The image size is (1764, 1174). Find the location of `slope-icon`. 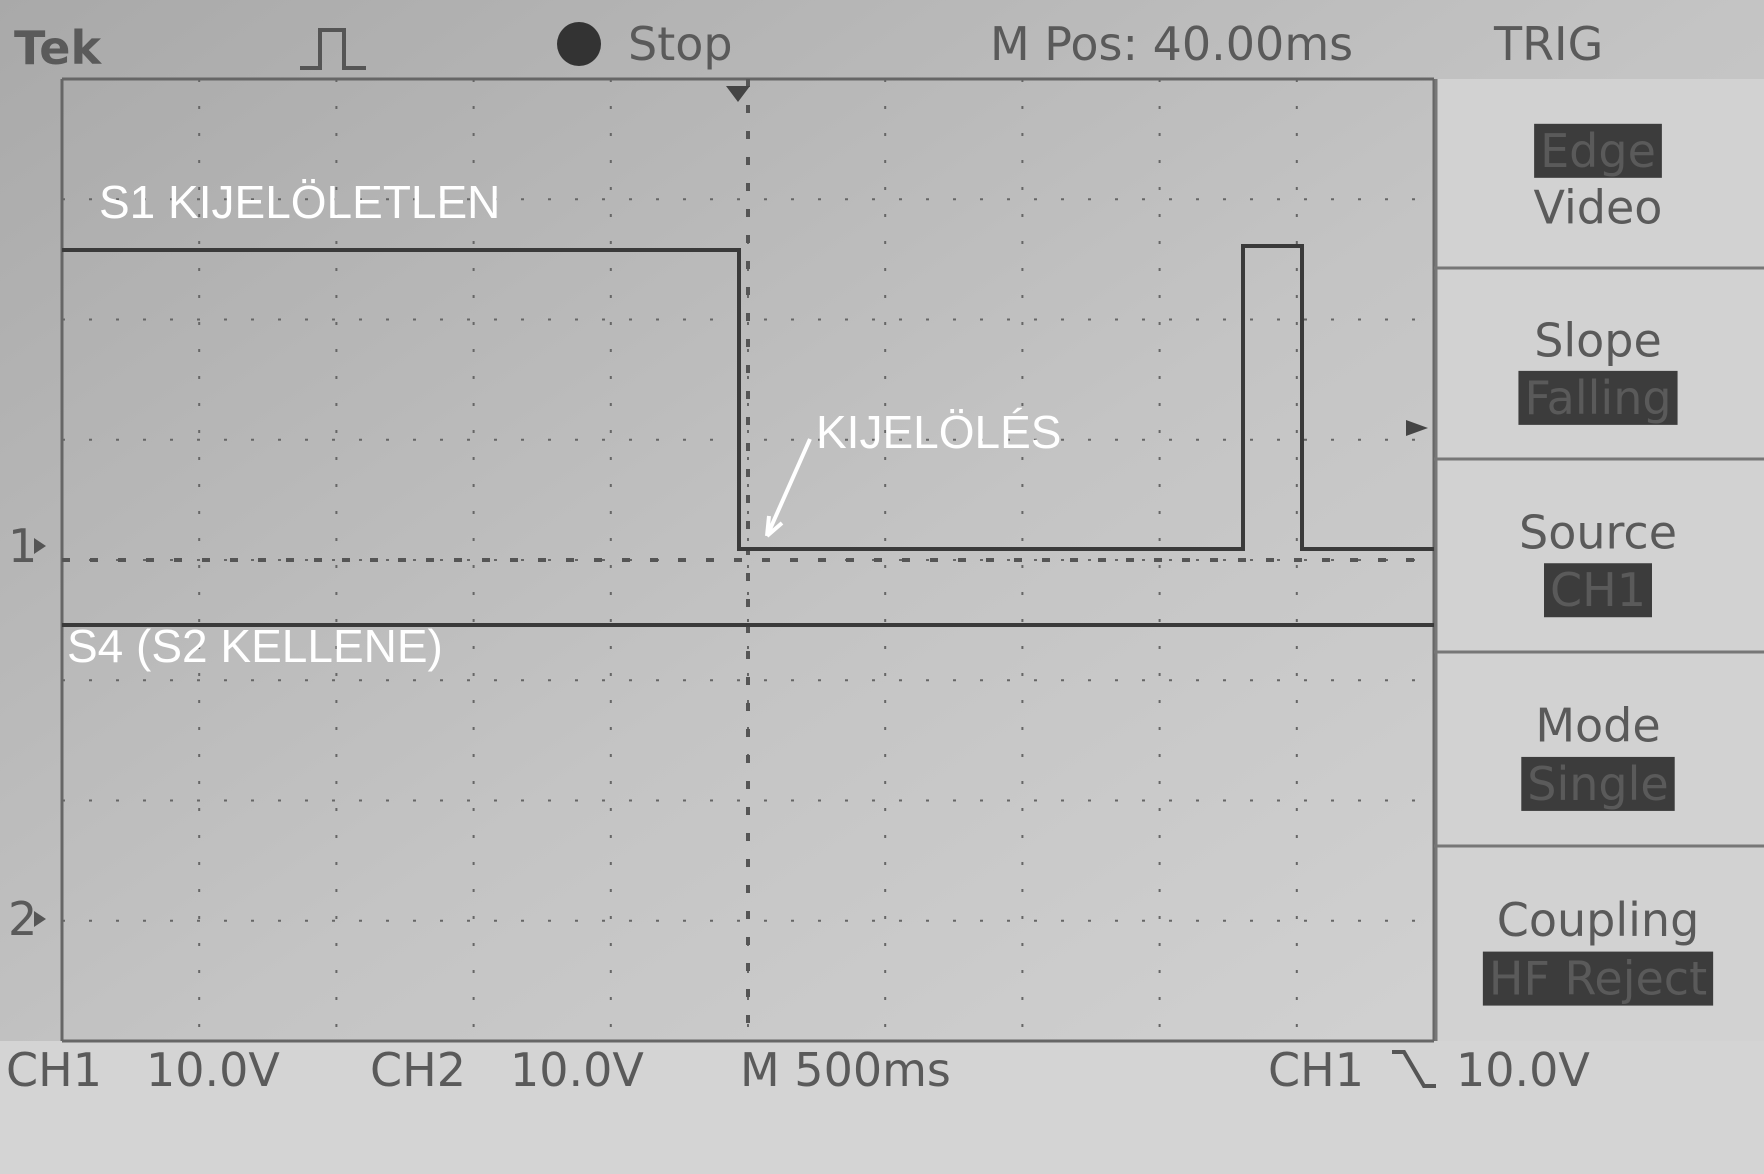

slope-icon is located at coordinates (1414, 1069).